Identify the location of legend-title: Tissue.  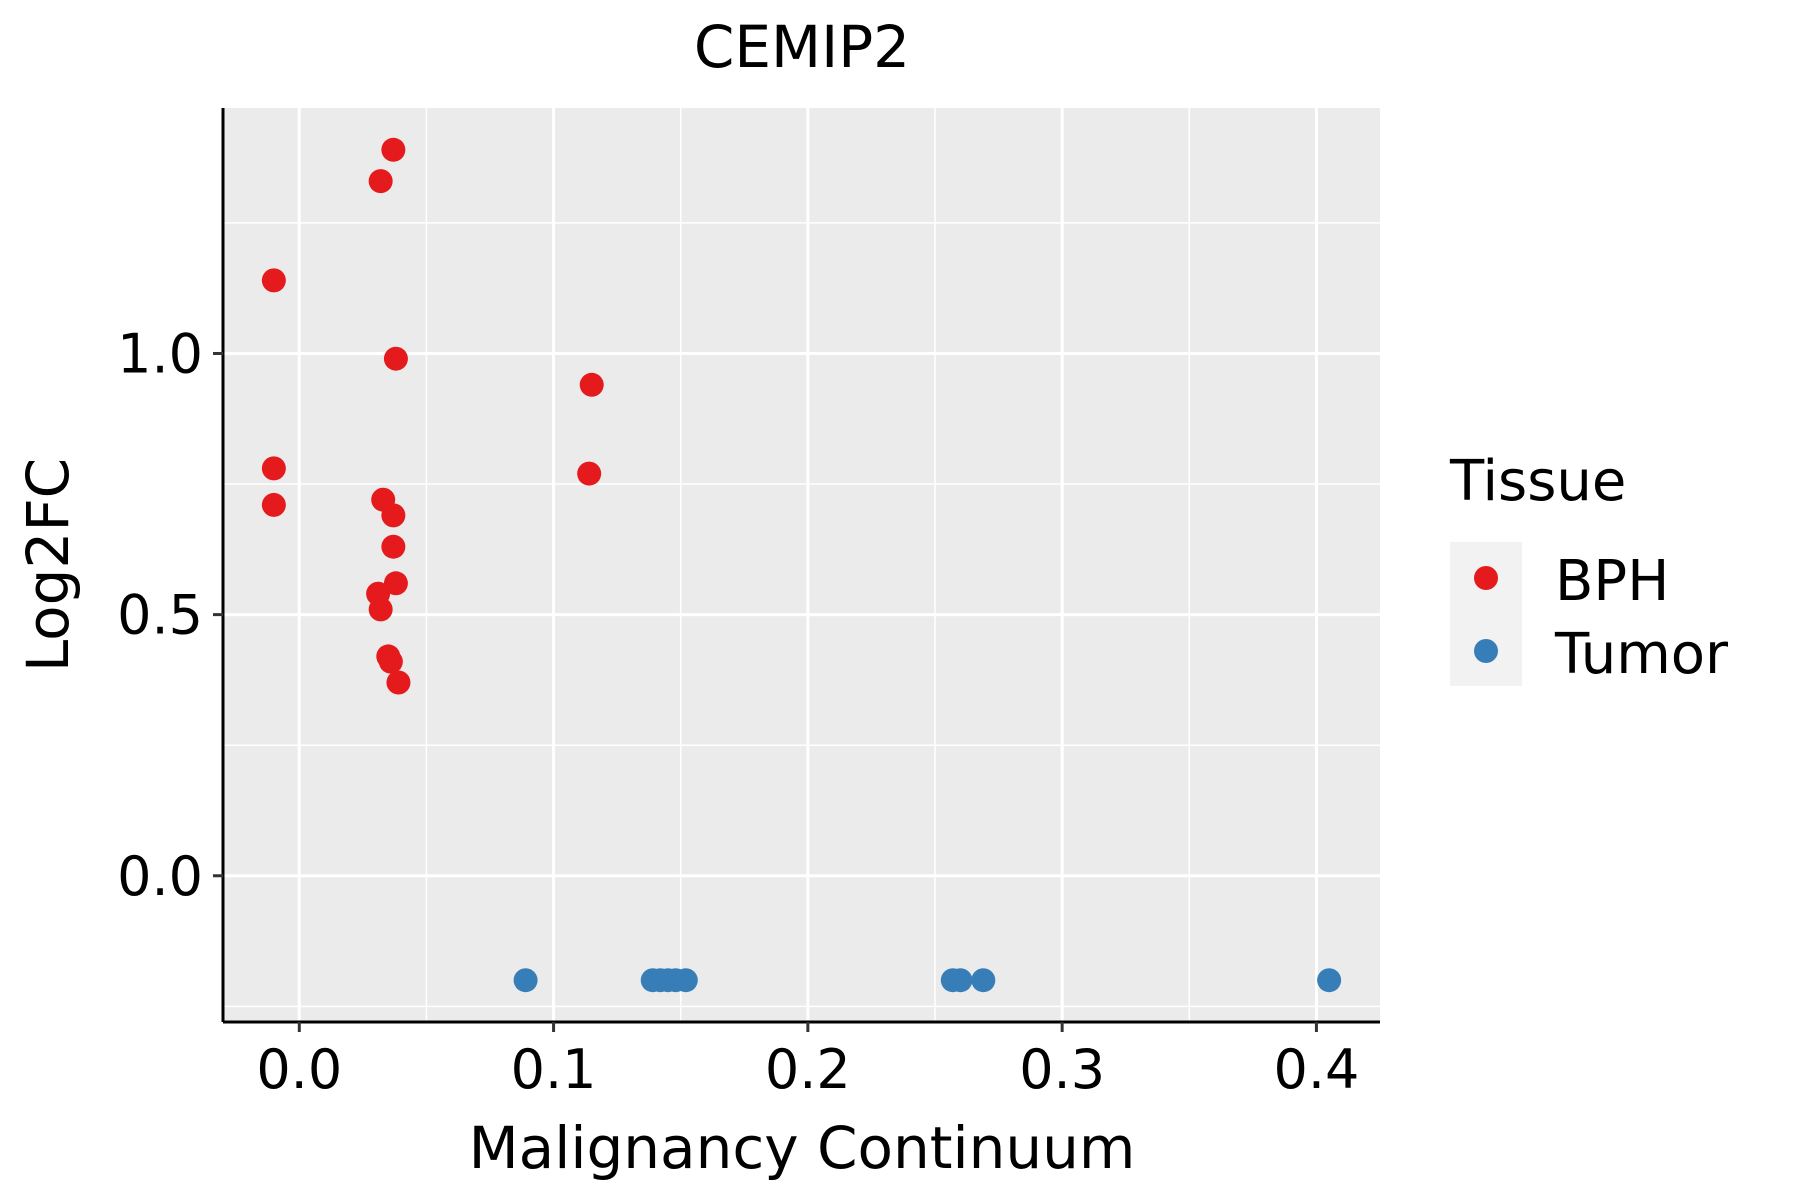
(1537, 481).